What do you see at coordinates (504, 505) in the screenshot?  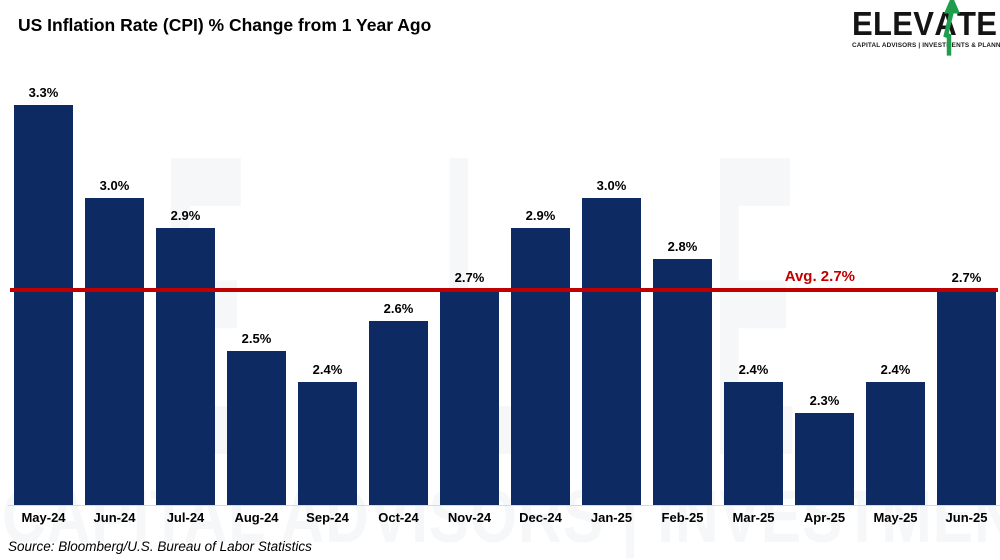 I see `x-axis-line` at bounding box center [504, 505].